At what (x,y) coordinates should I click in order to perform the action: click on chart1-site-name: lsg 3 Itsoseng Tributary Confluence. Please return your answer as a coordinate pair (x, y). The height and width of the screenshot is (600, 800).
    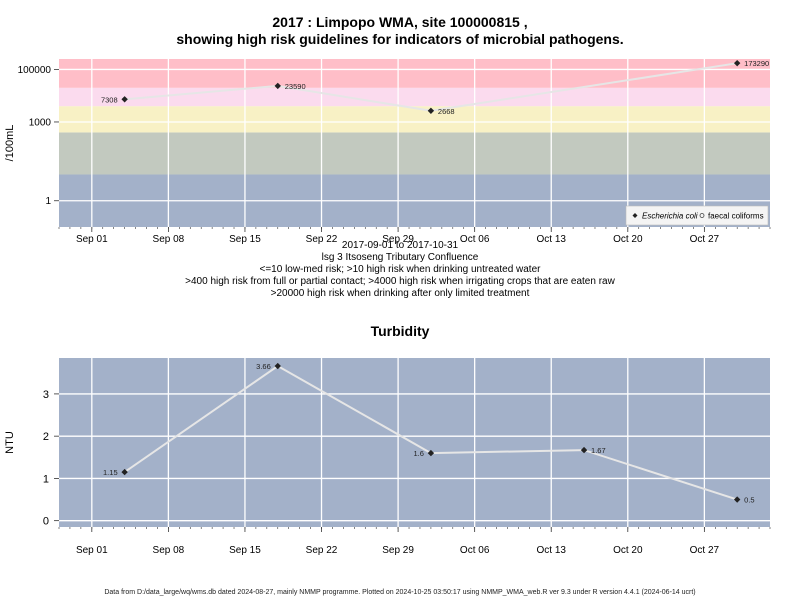
    Looking at the image, I should click on (400, 257).